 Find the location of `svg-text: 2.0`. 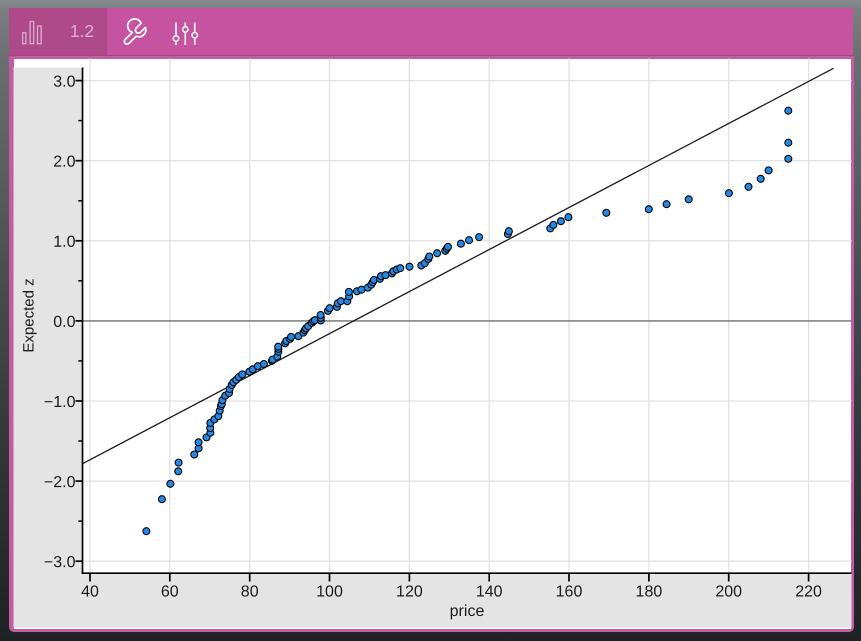

svg-text: 2.0 is located at coordinates (64, 162).